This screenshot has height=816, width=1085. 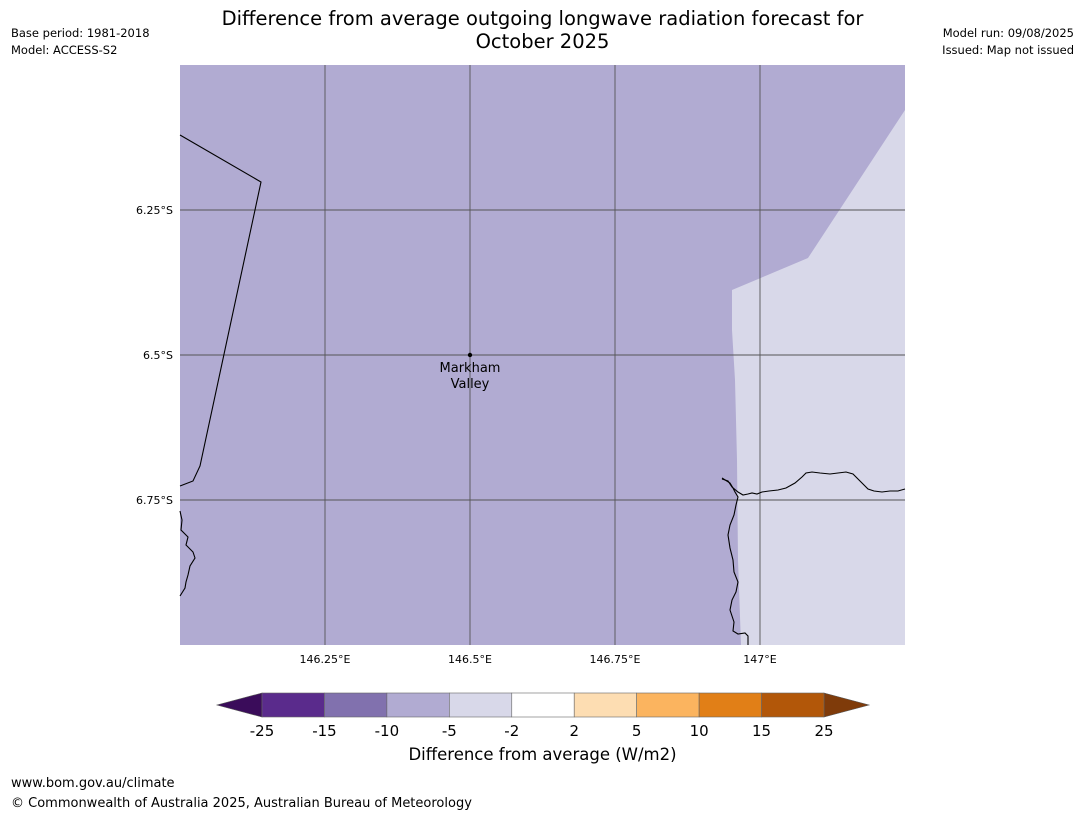 What do you see at coordinates (262, 731) in the screenshot?
I see `colorbar-tick-label: -25` at bounding box center [262, 731].